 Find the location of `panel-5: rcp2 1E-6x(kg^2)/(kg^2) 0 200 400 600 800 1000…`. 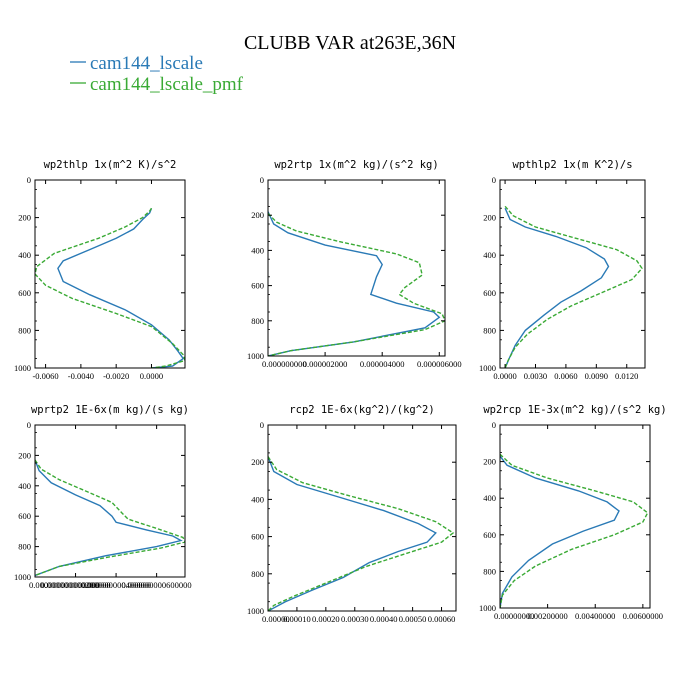

panel-5: rcp2 1E-6x(kg^2)/(kg^2) 0 200 400 600 800 1000… is located at coordinates (352, 514).